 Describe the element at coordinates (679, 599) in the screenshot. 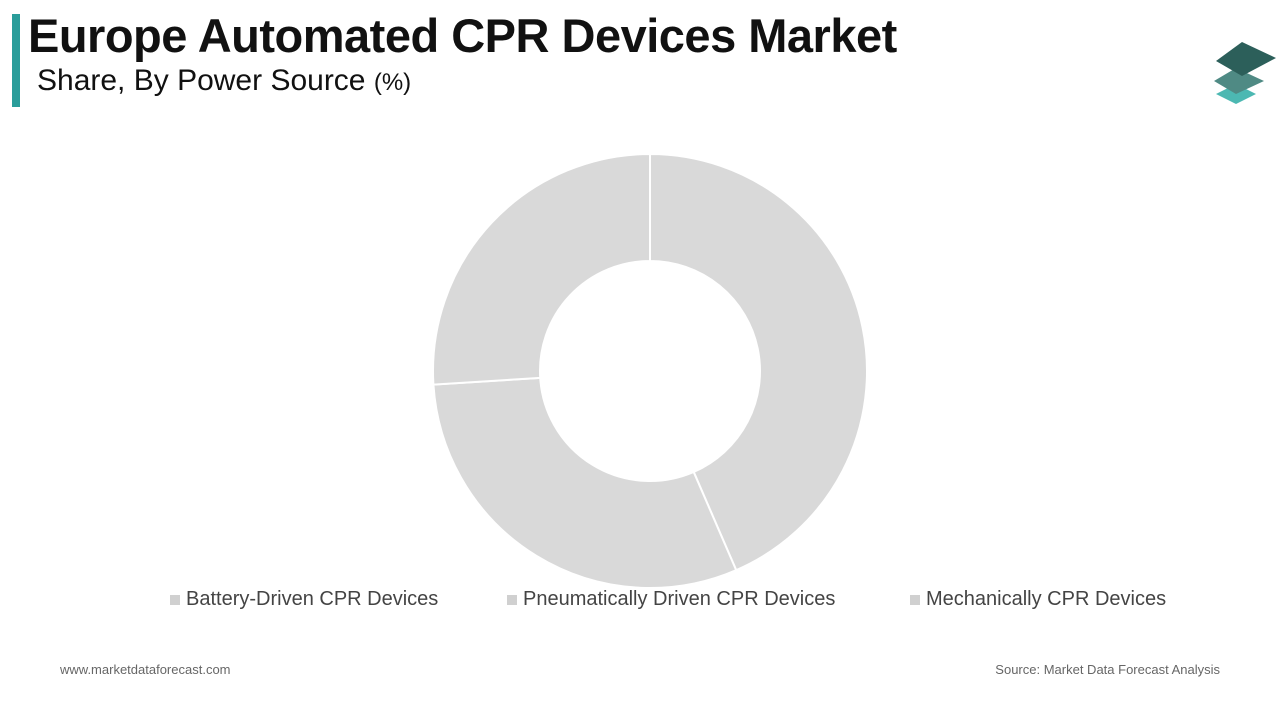

I see `legend-label: Pneumatically Driven CPR Devices` at that location.